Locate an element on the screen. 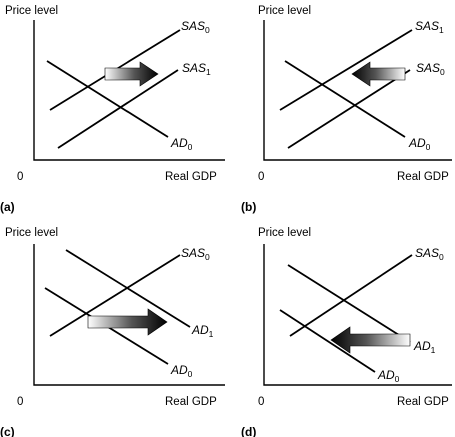 This screenshot has height=437, width=455. panel-label: (c) is located at coordinates (7, 431).